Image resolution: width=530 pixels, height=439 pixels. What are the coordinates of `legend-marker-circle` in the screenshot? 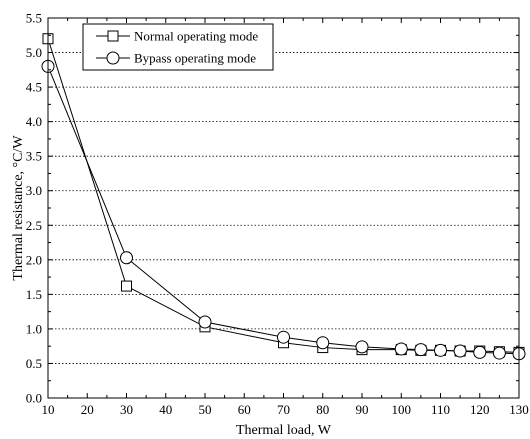 It's located at (113, 58).